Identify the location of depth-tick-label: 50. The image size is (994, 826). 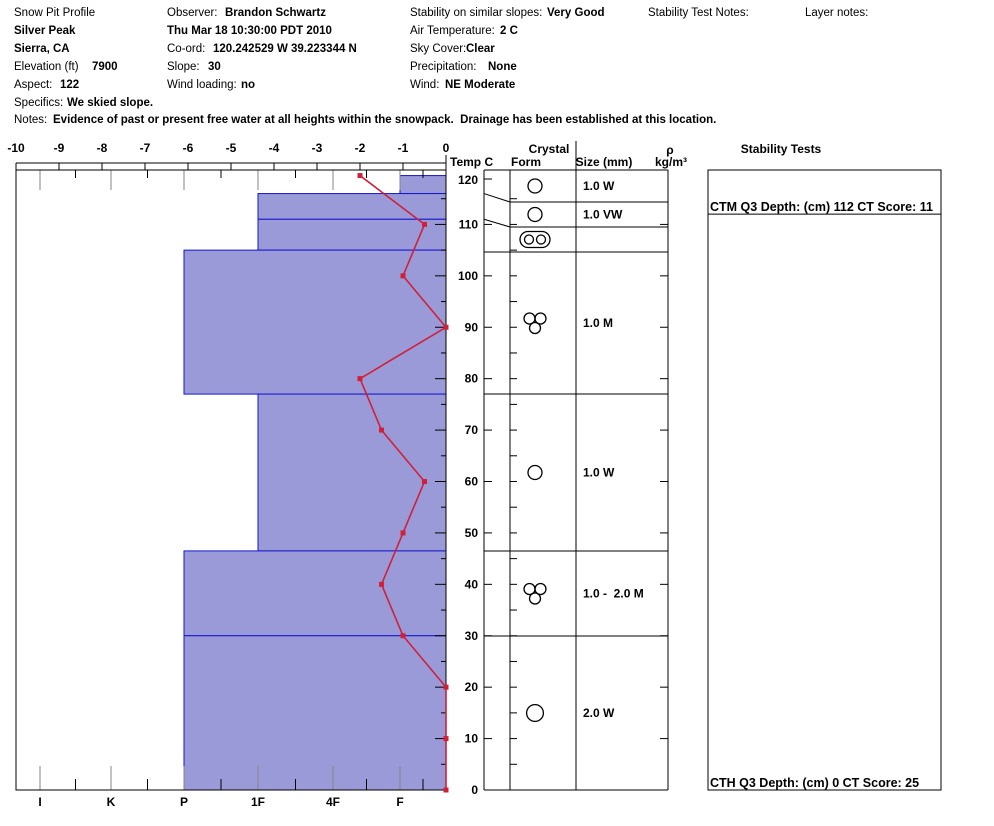
(472, 533).